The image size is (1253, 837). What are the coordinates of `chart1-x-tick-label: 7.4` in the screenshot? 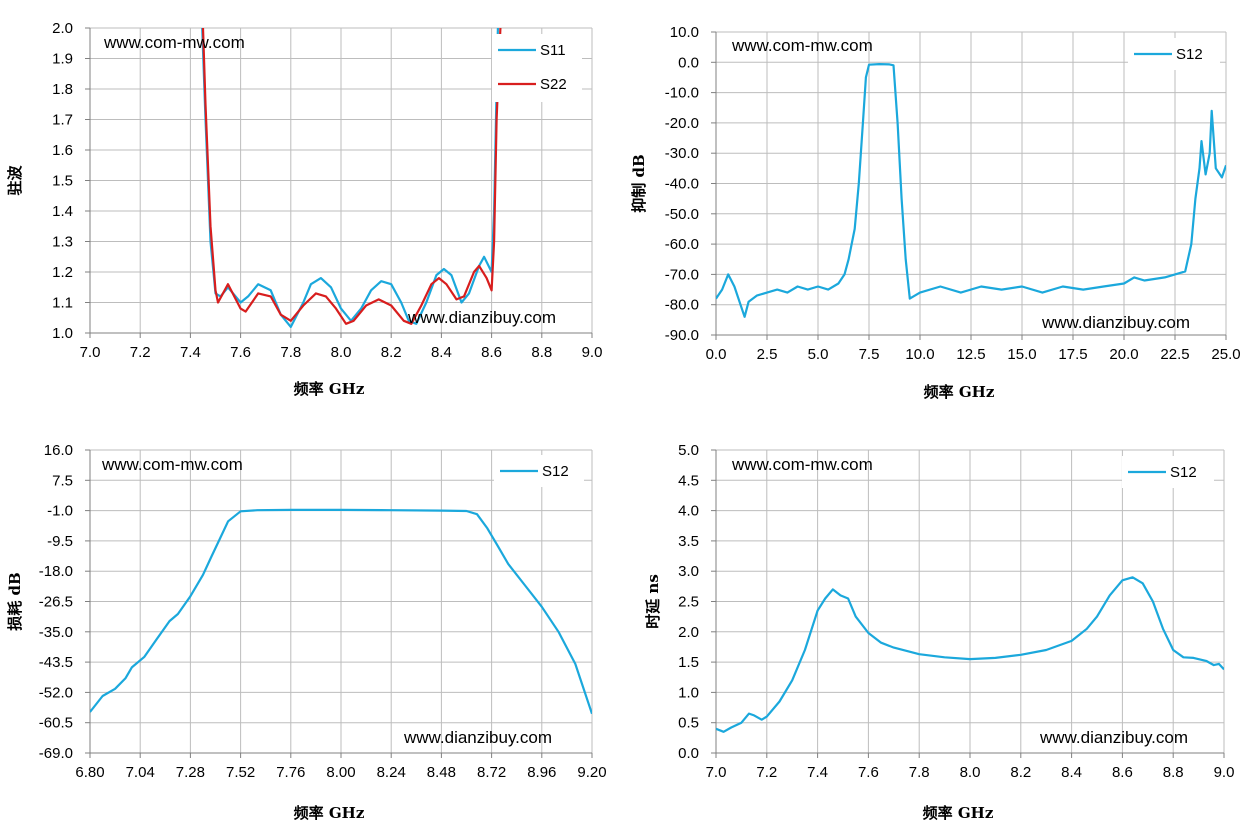 It's located at (190, 352).